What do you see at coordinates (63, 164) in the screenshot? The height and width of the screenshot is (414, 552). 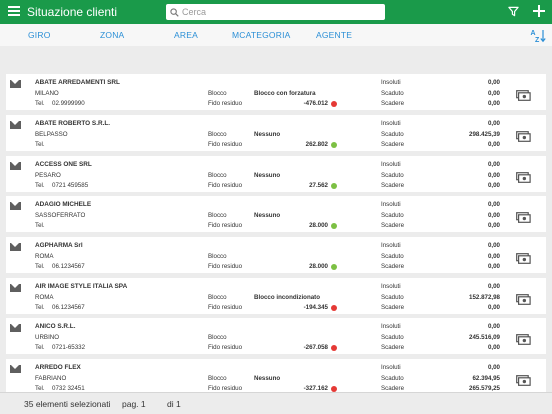 I see `client-name: ACCESS ONE SRL` at bounding box center [63, 164].